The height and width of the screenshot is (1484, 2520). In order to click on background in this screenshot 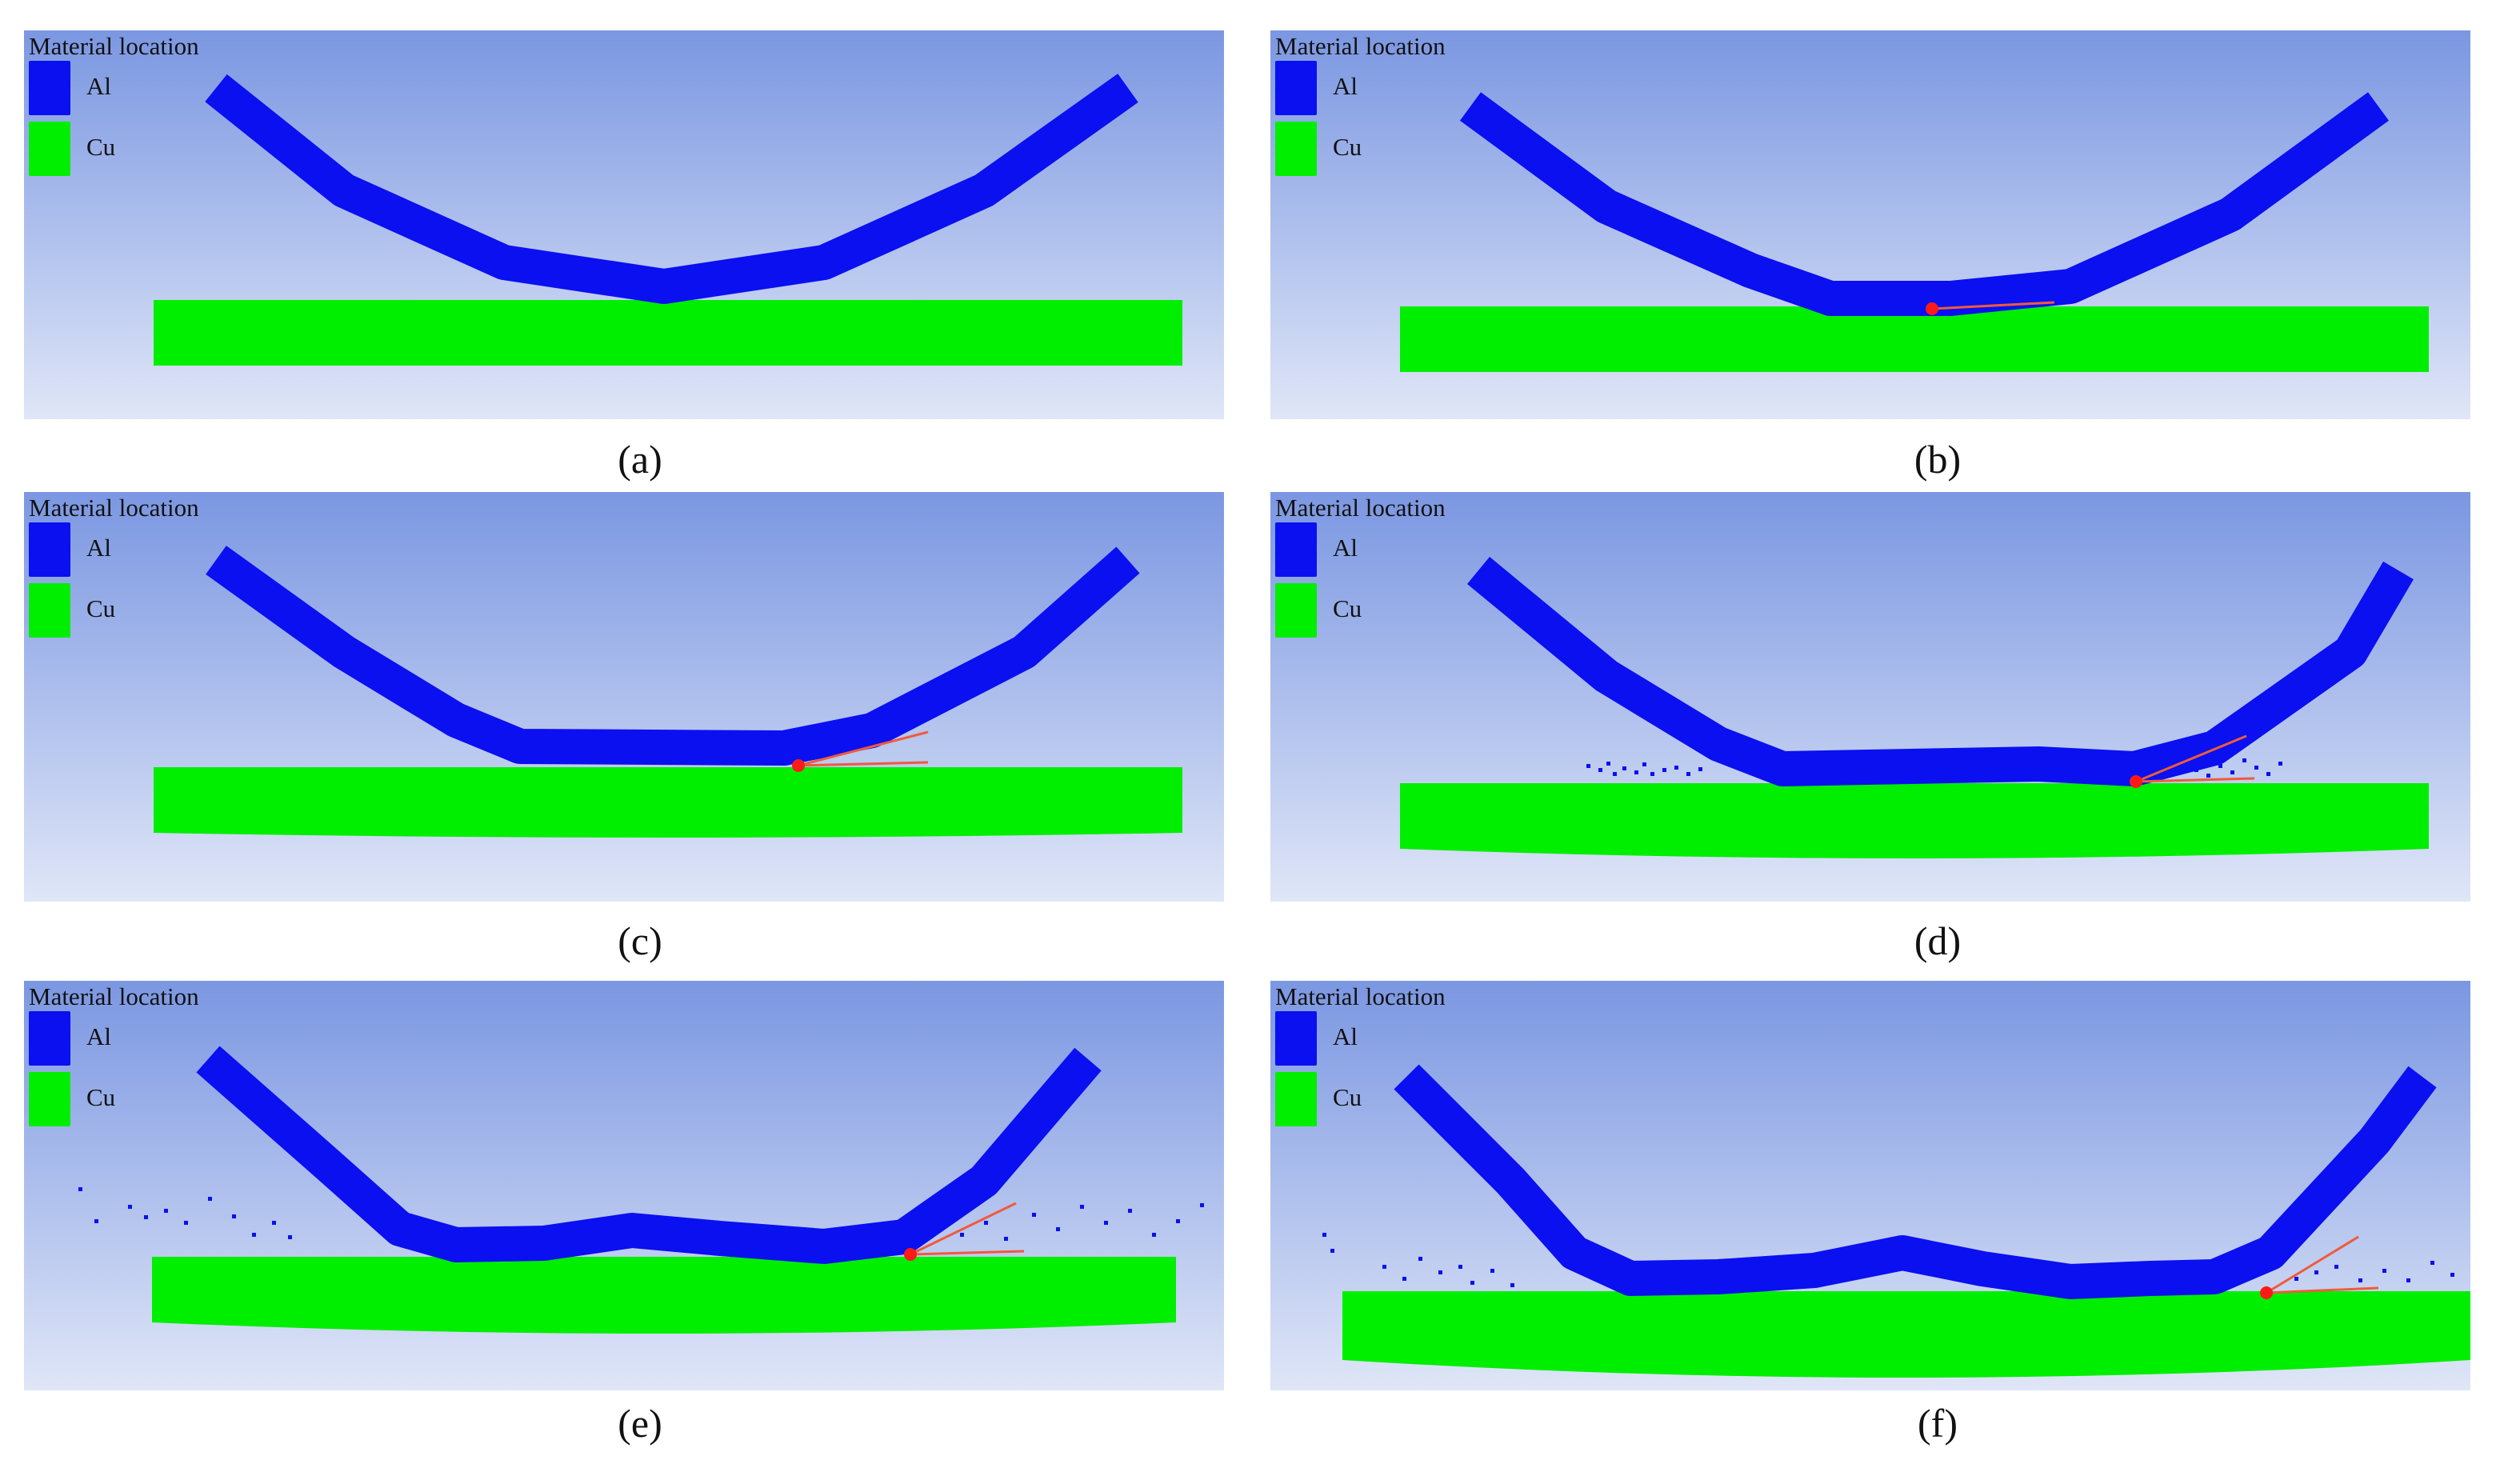, I will do `click(624, 697)`.